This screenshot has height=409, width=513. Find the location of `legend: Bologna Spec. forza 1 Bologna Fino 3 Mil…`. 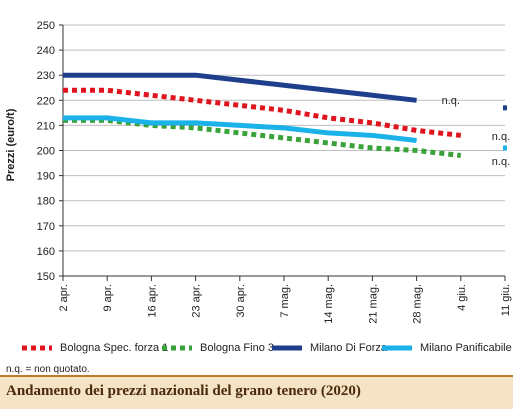

legend: Bologna Spec. forza 1 Bologna Fino 3 Mil… is located at coordinates (256, 350).